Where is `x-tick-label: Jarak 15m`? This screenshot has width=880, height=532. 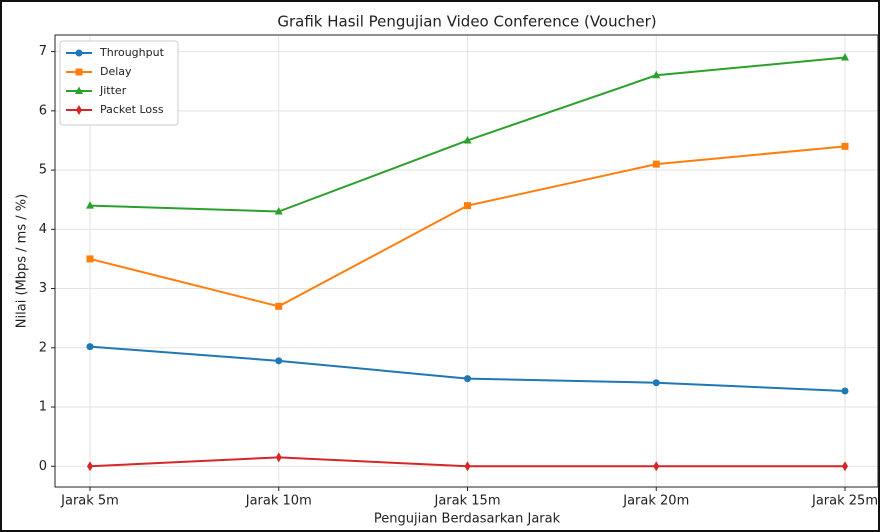 x-tick-label: Jarak 15m is located at coordinates (467, 501).